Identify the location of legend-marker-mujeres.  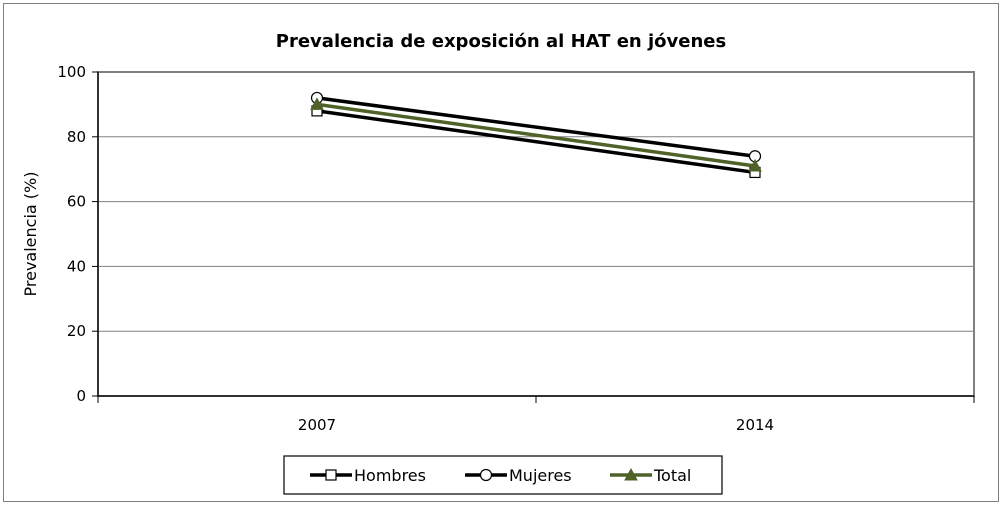
(486, 475).